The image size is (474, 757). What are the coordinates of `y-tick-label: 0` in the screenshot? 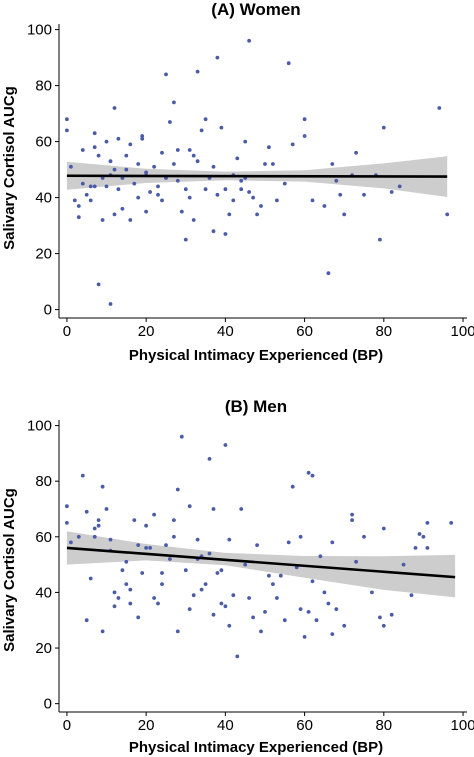 It's located at (48, 310).